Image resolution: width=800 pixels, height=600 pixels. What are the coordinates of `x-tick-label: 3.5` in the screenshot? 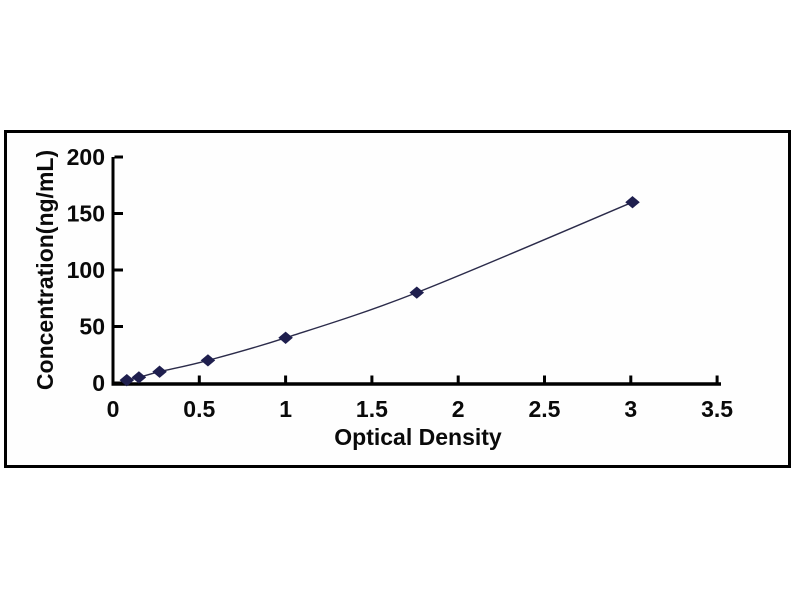 It's located at (717, 409).